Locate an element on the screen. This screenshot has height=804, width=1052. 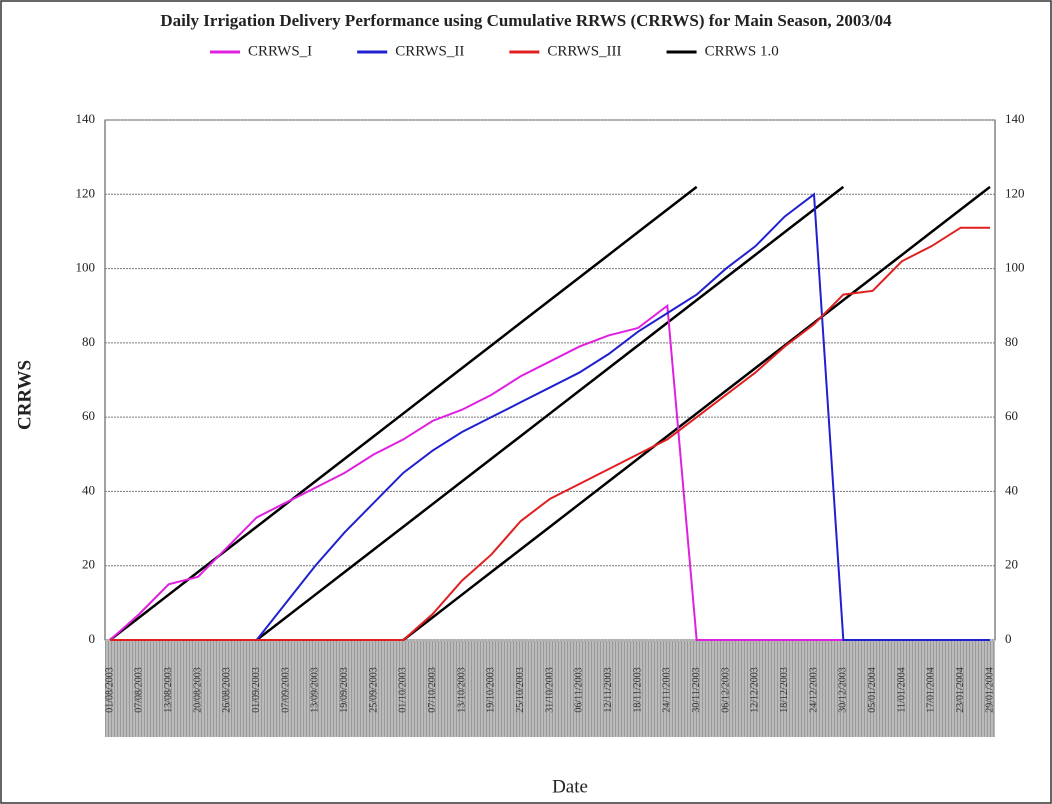
y-tick-label: 100 is located at coordinates (86, 267).